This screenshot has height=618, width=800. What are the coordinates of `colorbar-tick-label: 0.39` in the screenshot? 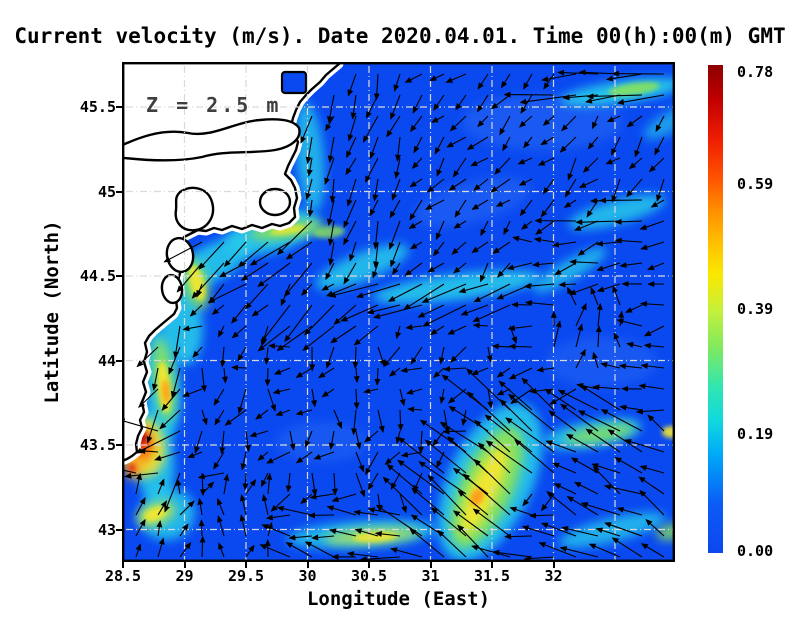 It's located at (755, 309).